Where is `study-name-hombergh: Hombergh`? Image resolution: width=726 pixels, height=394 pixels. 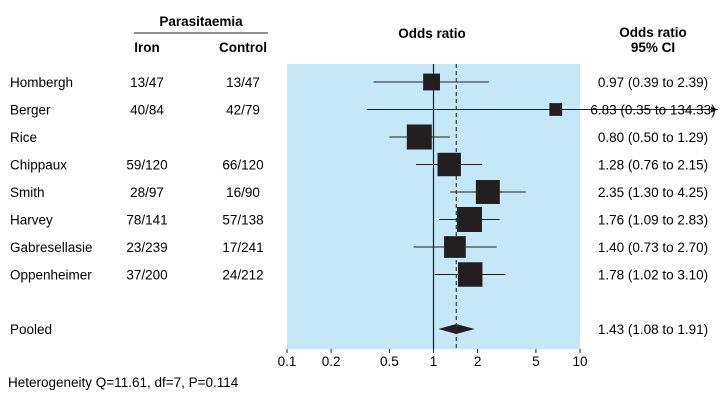 study-name-hombergh: Hombergh is located at coordinates (41, 82).